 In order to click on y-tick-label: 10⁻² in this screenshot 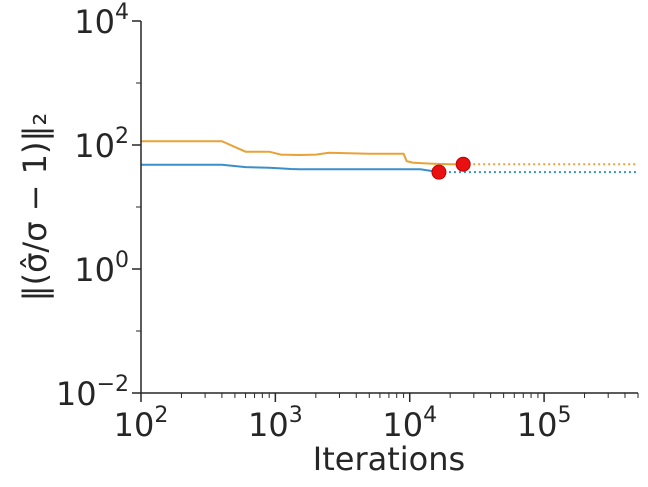, I will do `click(92, 392)`.